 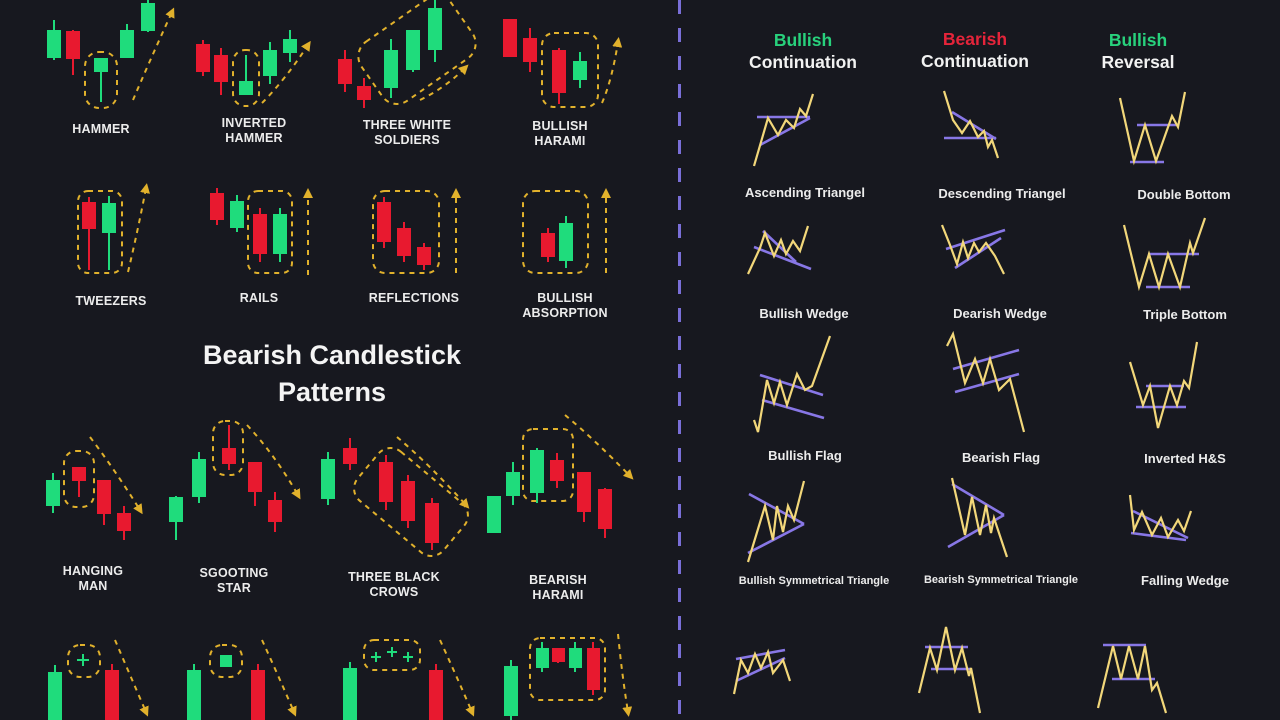 I want to click on label-bullish-wedge: Bullish Wedge, so click(x=804, y=313).